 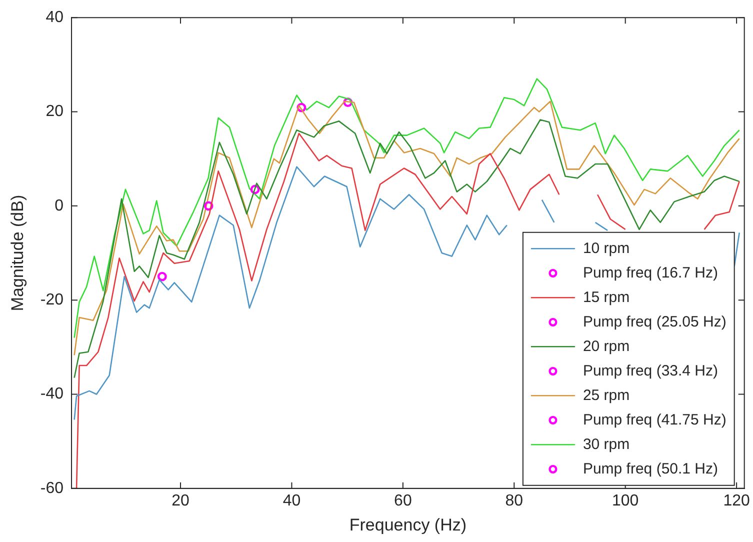 What do you see at coordinates (654, 419) in the screenshot?
I see `legend-label: Pump freq (41.75 Hz)` at bounding box center [654, 419].